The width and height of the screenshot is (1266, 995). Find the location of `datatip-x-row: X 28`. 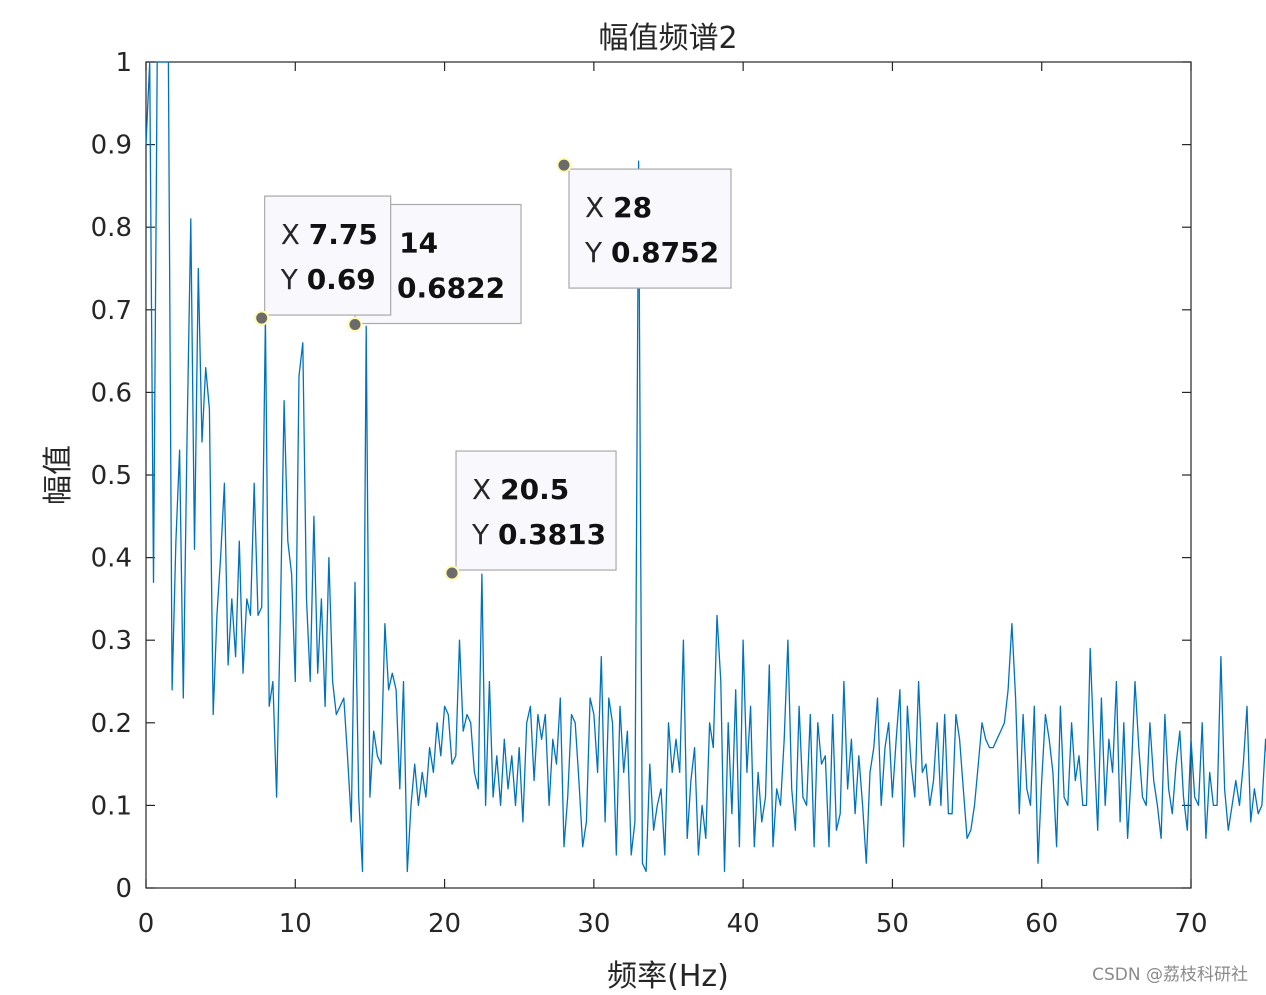

datatip-x-row: X 28 is located at coordinates (618, 207).